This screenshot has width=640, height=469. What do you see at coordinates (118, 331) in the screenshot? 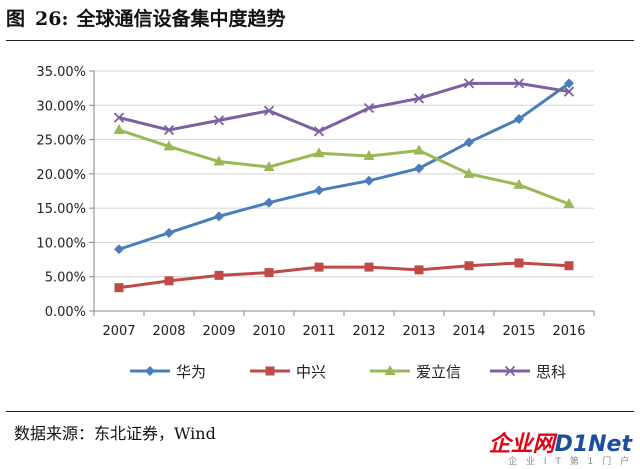
I see `x-tick-label: 2007` at bounding box center [118, 331].